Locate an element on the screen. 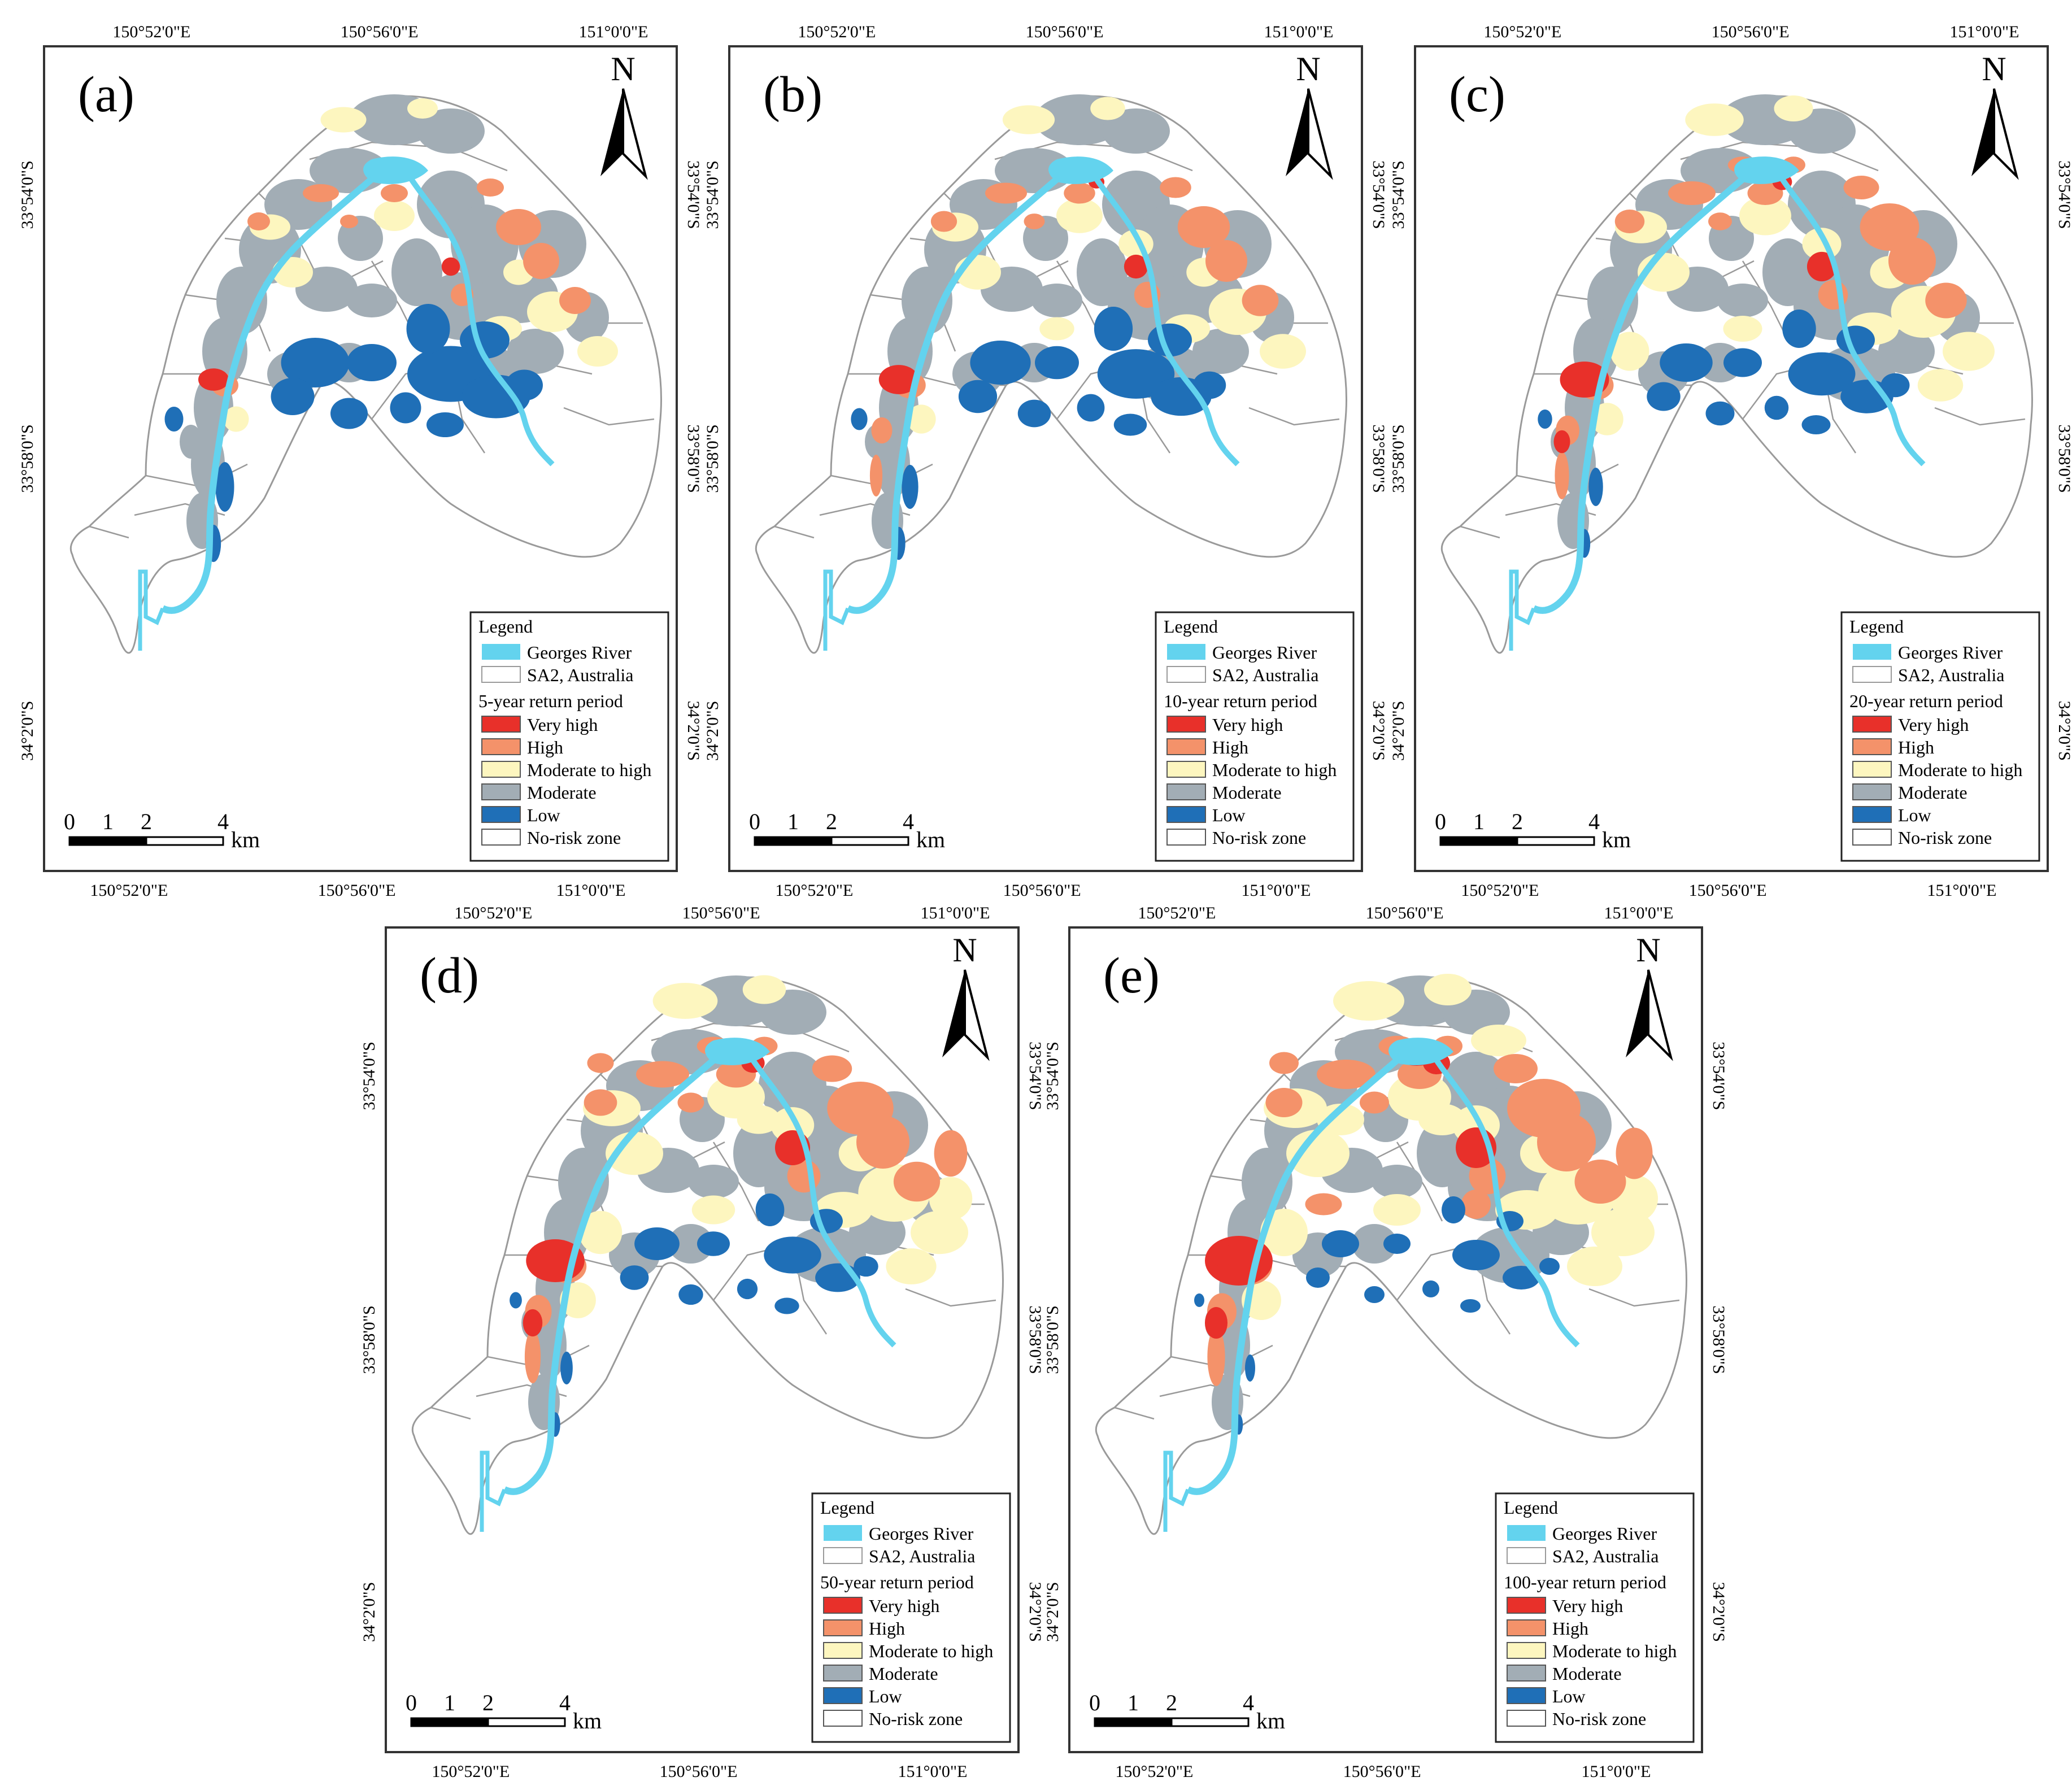  scale-tick-label: 2 is located at coordinates (1517, 821).